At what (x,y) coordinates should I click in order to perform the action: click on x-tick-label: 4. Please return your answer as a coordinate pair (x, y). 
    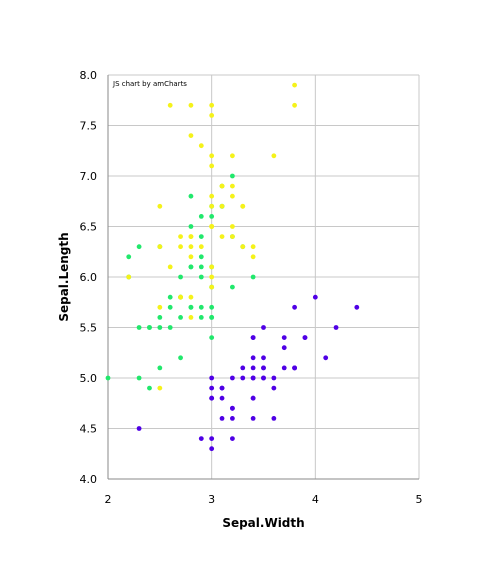
    Looking at the image, I should click on (315, 499).